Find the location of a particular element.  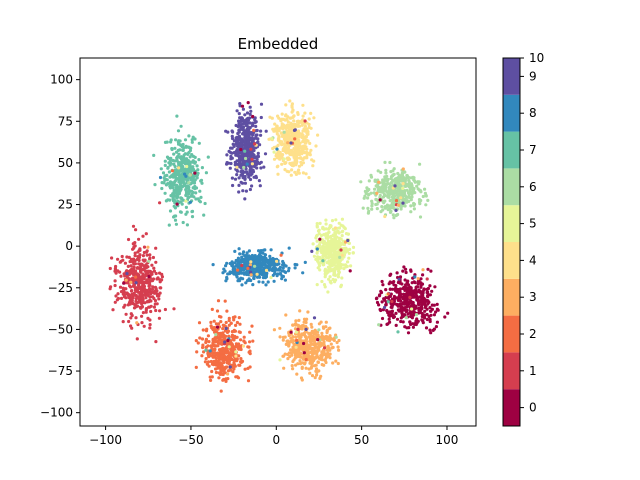

y-axis-ticks: −100 −75 −50 −25 0 25 50 75 100 is located at coordinates (60, 246).